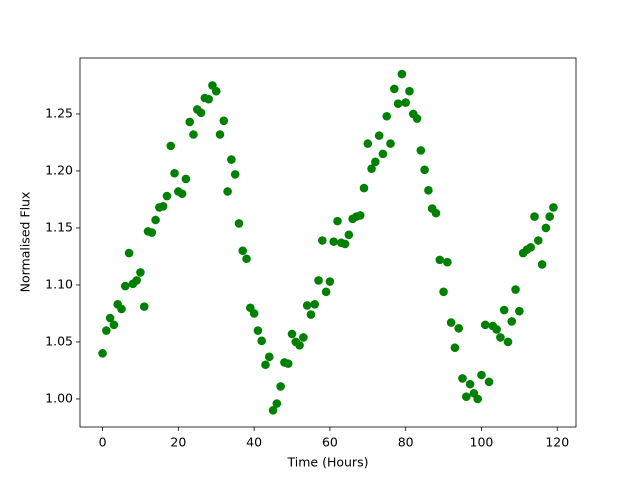 Image resolution: width=640 pixels, height=480 pixels. I want to click on y-tick-label: 1.15, so click(59, 226).